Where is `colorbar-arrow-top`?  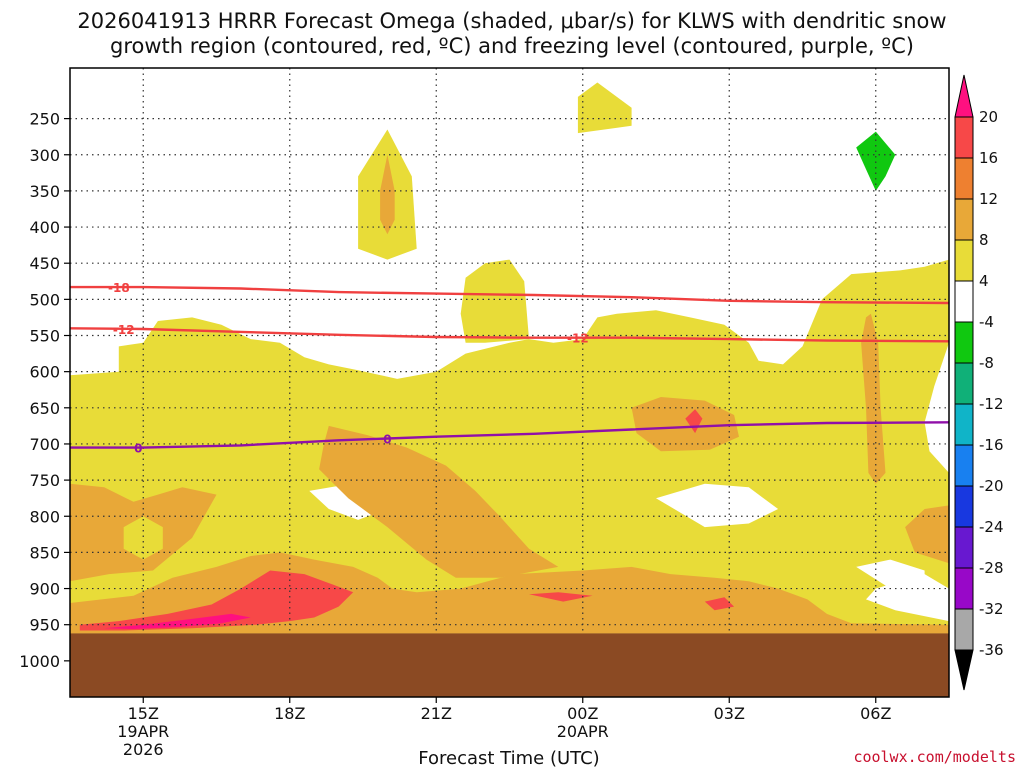
colorbar-arrow-top is located at coordinates (964, 96).